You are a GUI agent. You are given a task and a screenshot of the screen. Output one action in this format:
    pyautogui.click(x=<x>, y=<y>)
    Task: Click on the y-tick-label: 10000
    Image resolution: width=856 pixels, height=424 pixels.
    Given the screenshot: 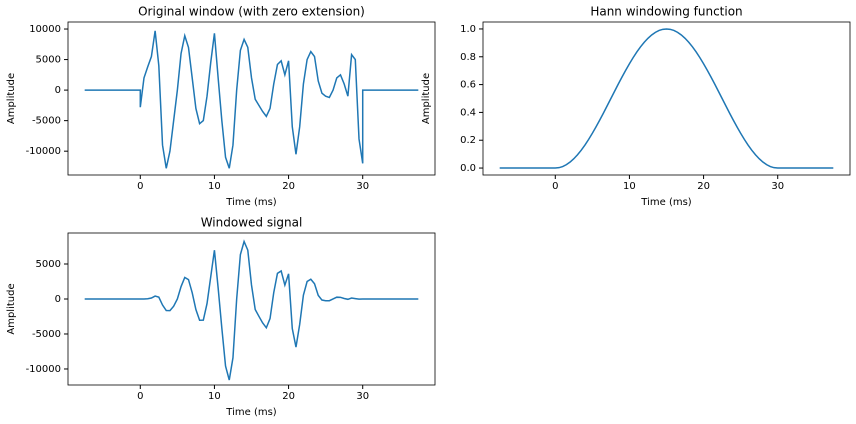 What is the action you would take?
    pyautogui.click(x=45, y=29)
    